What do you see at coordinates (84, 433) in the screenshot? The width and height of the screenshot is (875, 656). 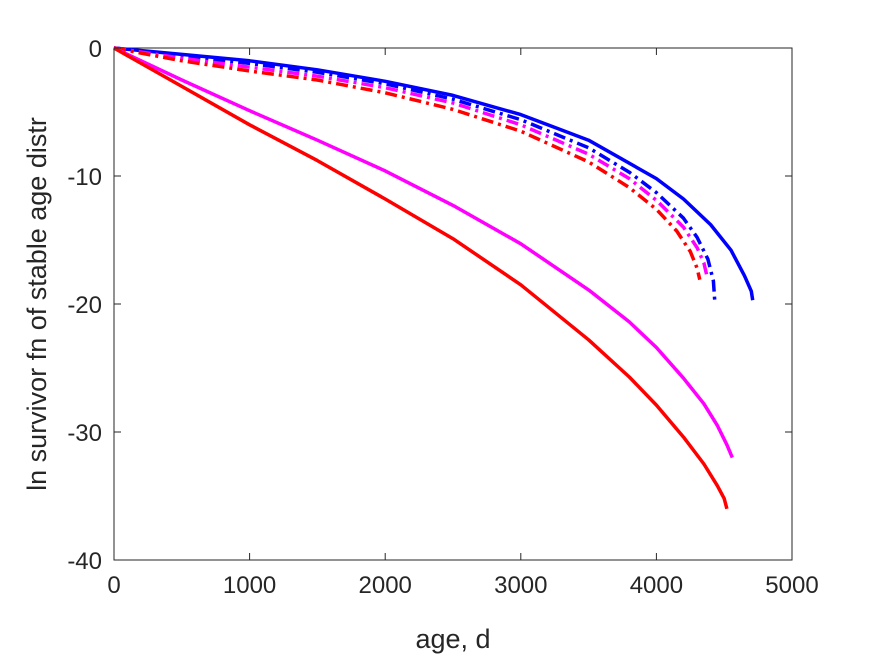 I see `y-tick-label: -30` at bounding box center [84, 433].